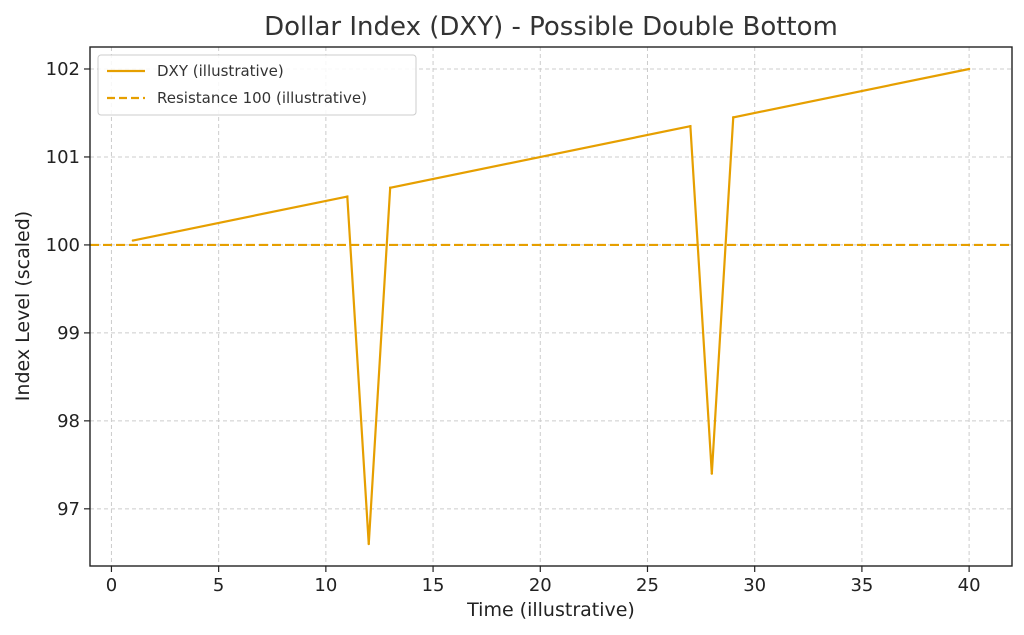 This screenshot has height=635, width=1024. Describe the element at coordinates (23, 306) in the screenshot. I see `y-axis-label: Index Level (scaled)` at that location.